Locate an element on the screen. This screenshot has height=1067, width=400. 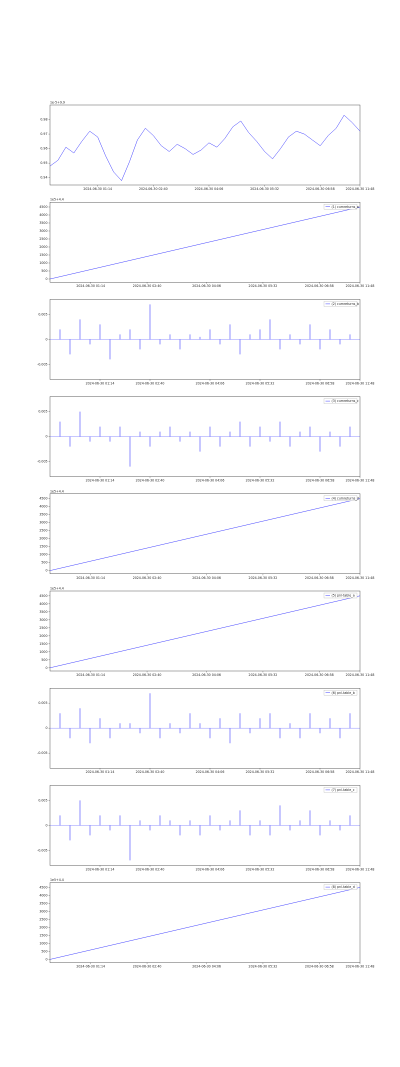
legend-label: (4) cumreturns_d is located at coordinates (345, 498).